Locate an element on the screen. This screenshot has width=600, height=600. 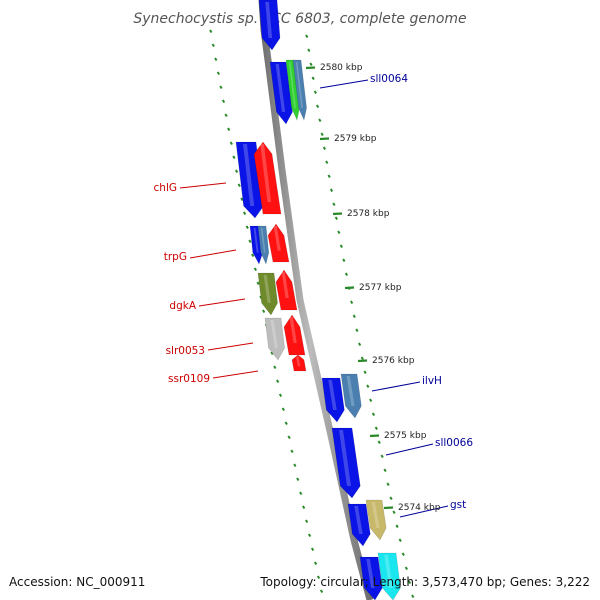
tick-label: 2577 kbp is located at coordinates (380, 288).